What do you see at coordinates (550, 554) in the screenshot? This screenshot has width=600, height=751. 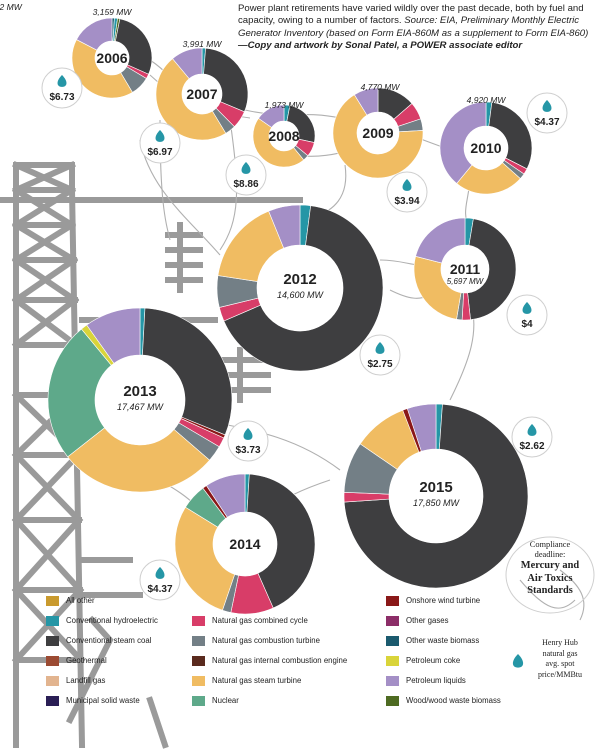 I see `compliance-line2: deadline:` at bounding box center [550, 554].